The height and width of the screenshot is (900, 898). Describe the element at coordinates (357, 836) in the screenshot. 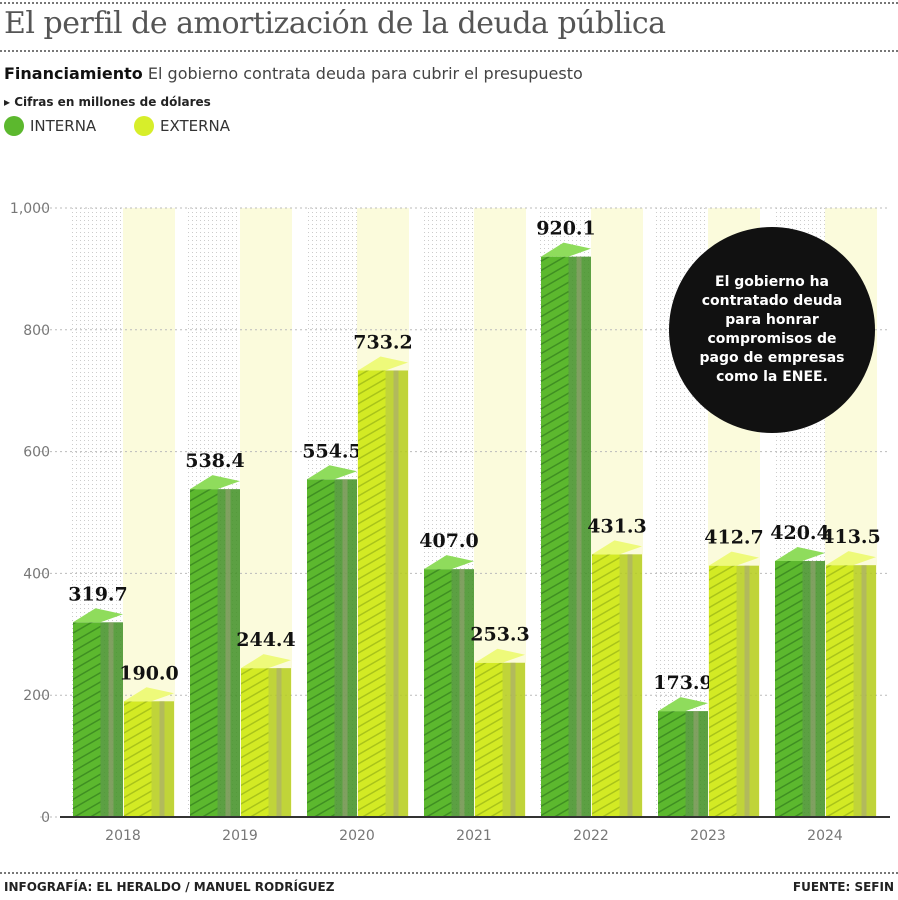

I see `x-tick-label: 2020` at that location.